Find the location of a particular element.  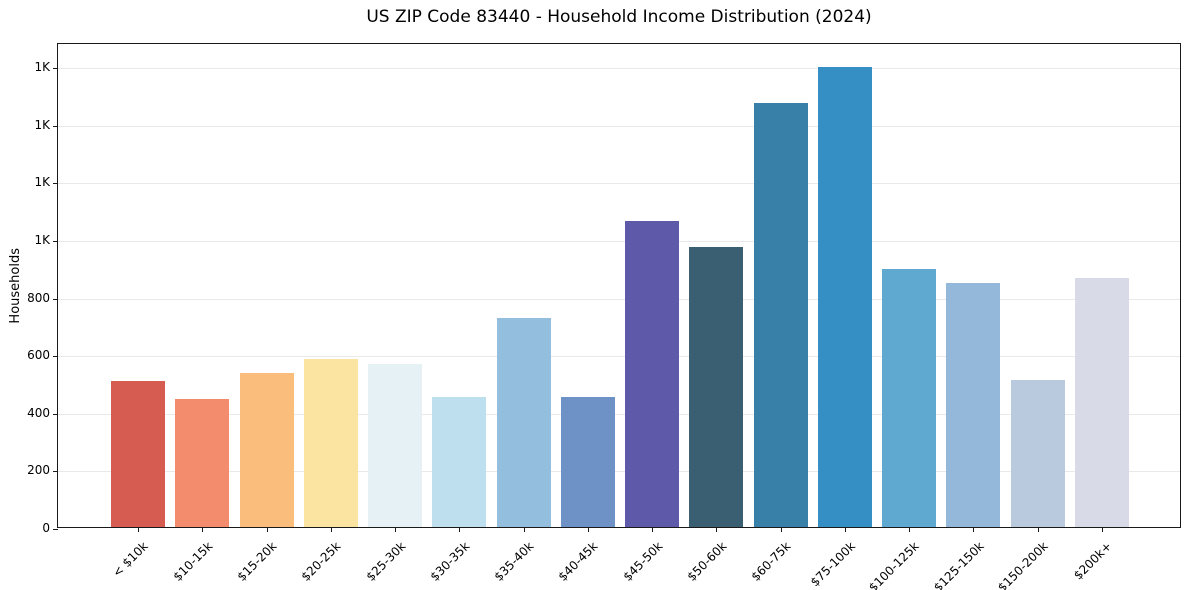

y-tick-label-0: 0 is located at coordinates (46, 528).